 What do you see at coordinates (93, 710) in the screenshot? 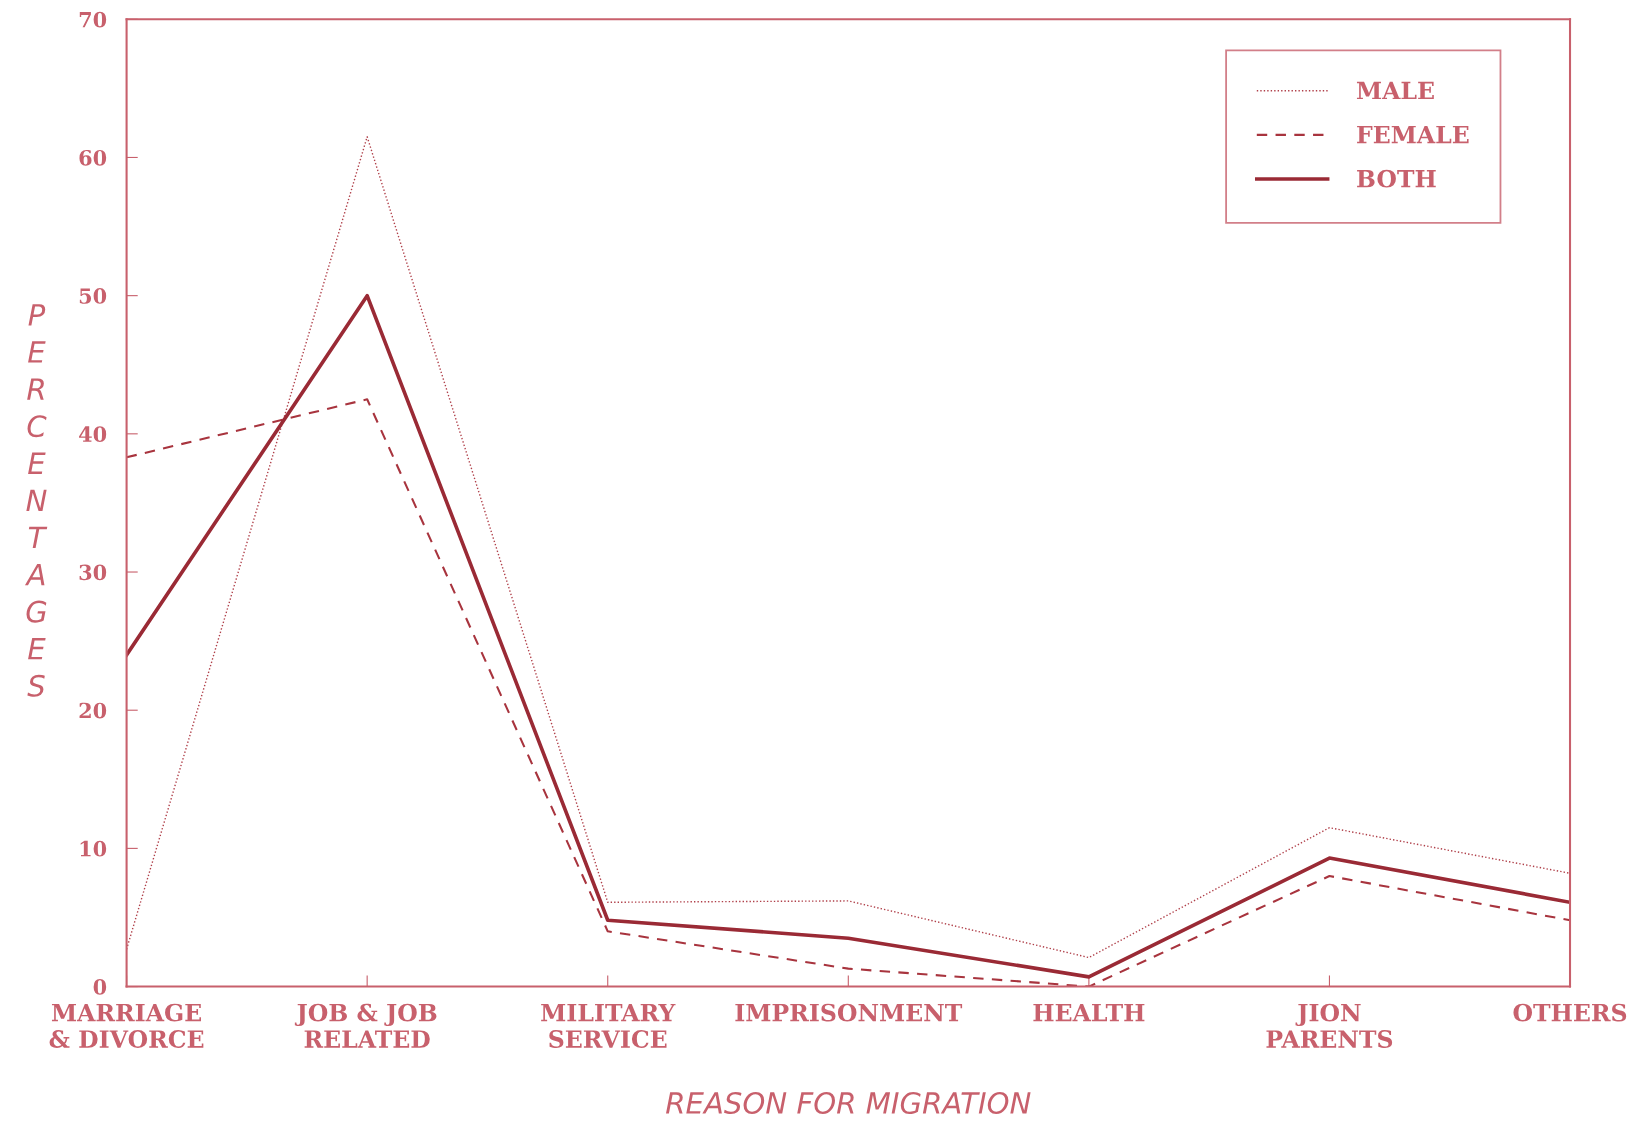
I see `y-tick-label: 20` at bounding box center [93, 710].